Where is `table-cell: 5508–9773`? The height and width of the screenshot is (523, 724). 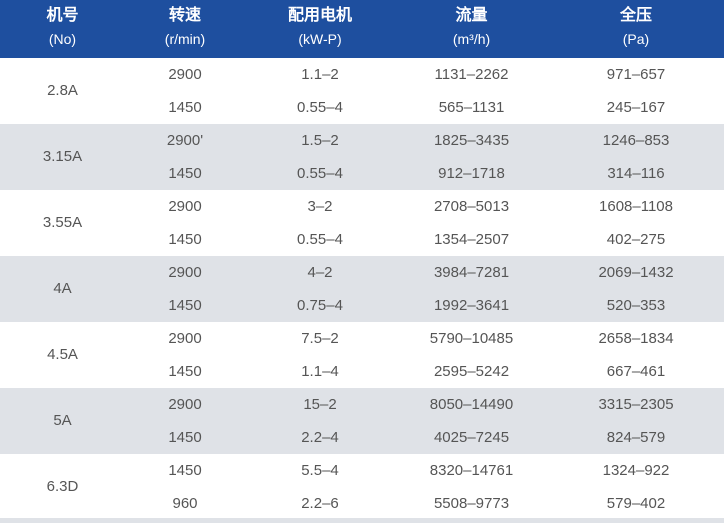 table-cell: 5508–9773 is located at coordinates (471, 503).